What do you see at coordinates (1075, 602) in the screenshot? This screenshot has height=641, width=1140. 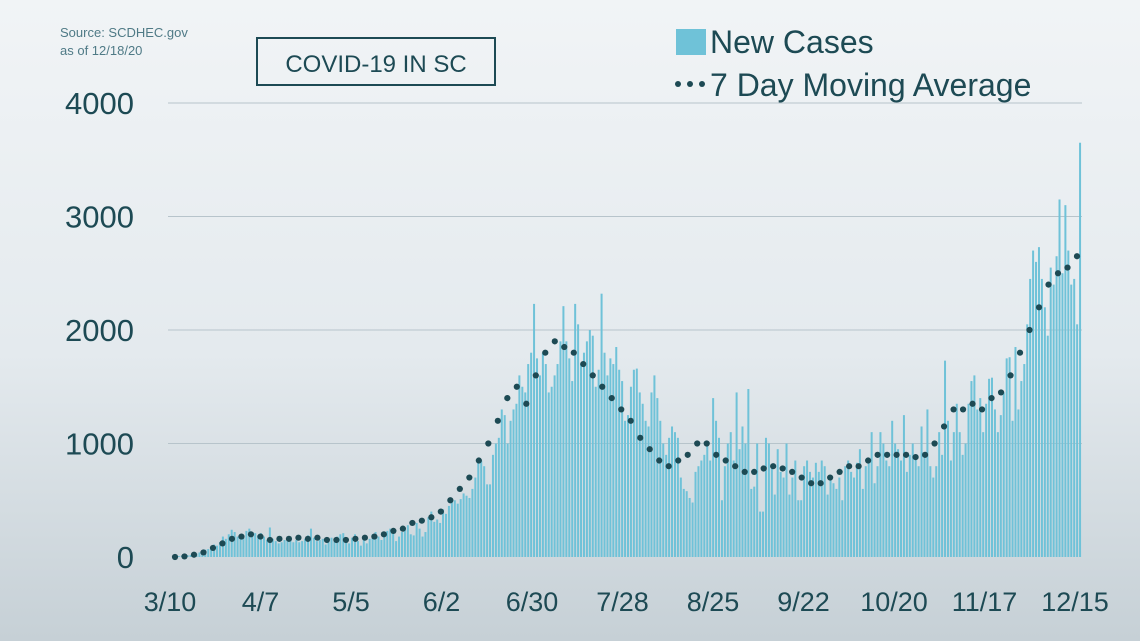 I see `x-tick-label: 12/15` at bounding box center [1075, 602].